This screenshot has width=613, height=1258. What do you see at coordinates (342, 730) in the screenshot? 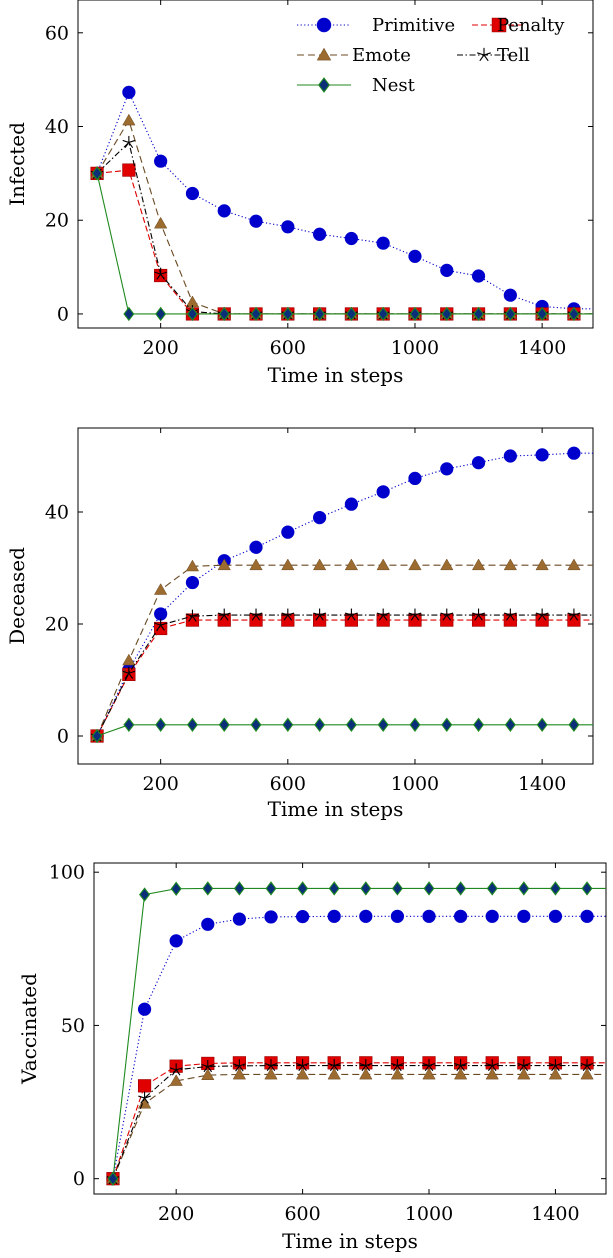
I see `series-nest` at bounding box center [342, 730].